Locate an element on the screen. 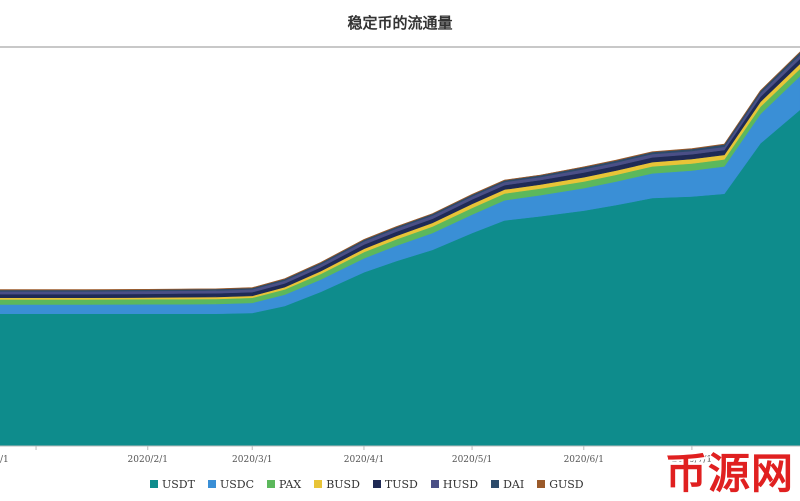 The image size is (800, 501). legend-label: BUSD is located at coordinates (343, 484).